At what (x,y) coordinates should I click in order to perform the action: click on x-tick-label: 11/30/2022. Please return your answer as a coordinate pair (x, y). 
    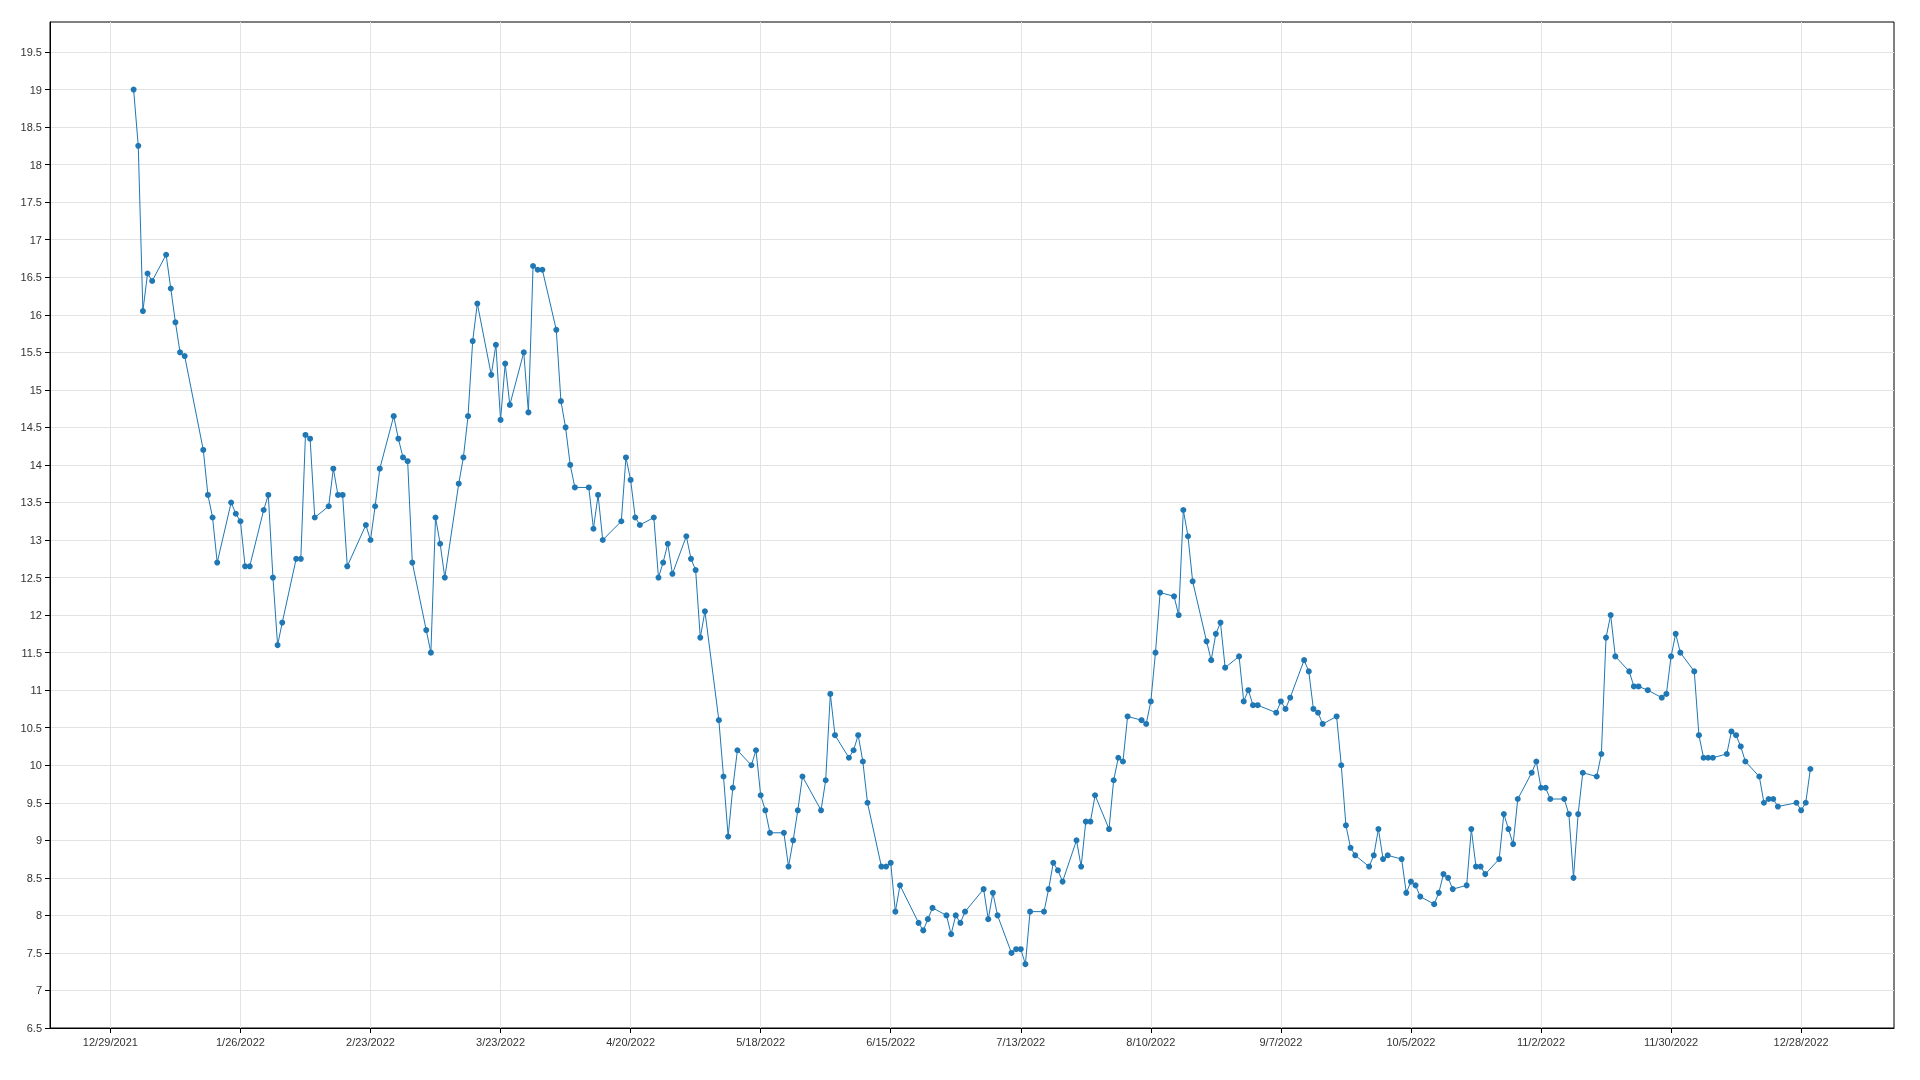
    Looking at the image, I should click on (1671, 1041).